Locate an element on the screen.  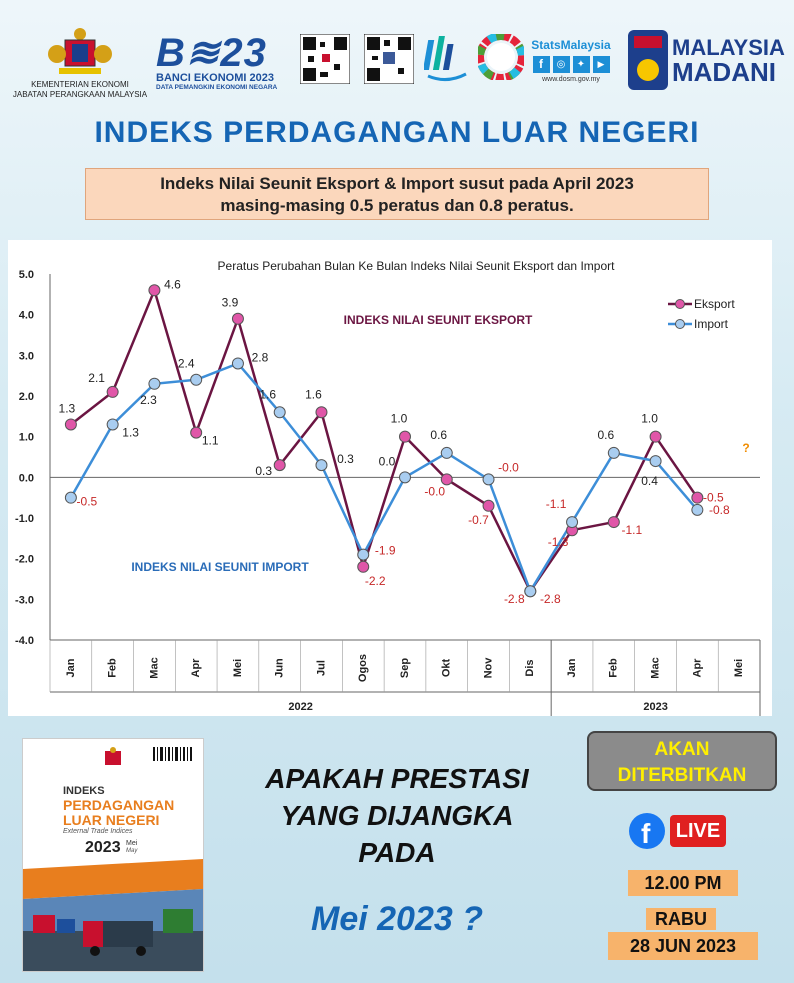
promo-line1: APAKAH PRESTASI is located at coordinates (397, 778).